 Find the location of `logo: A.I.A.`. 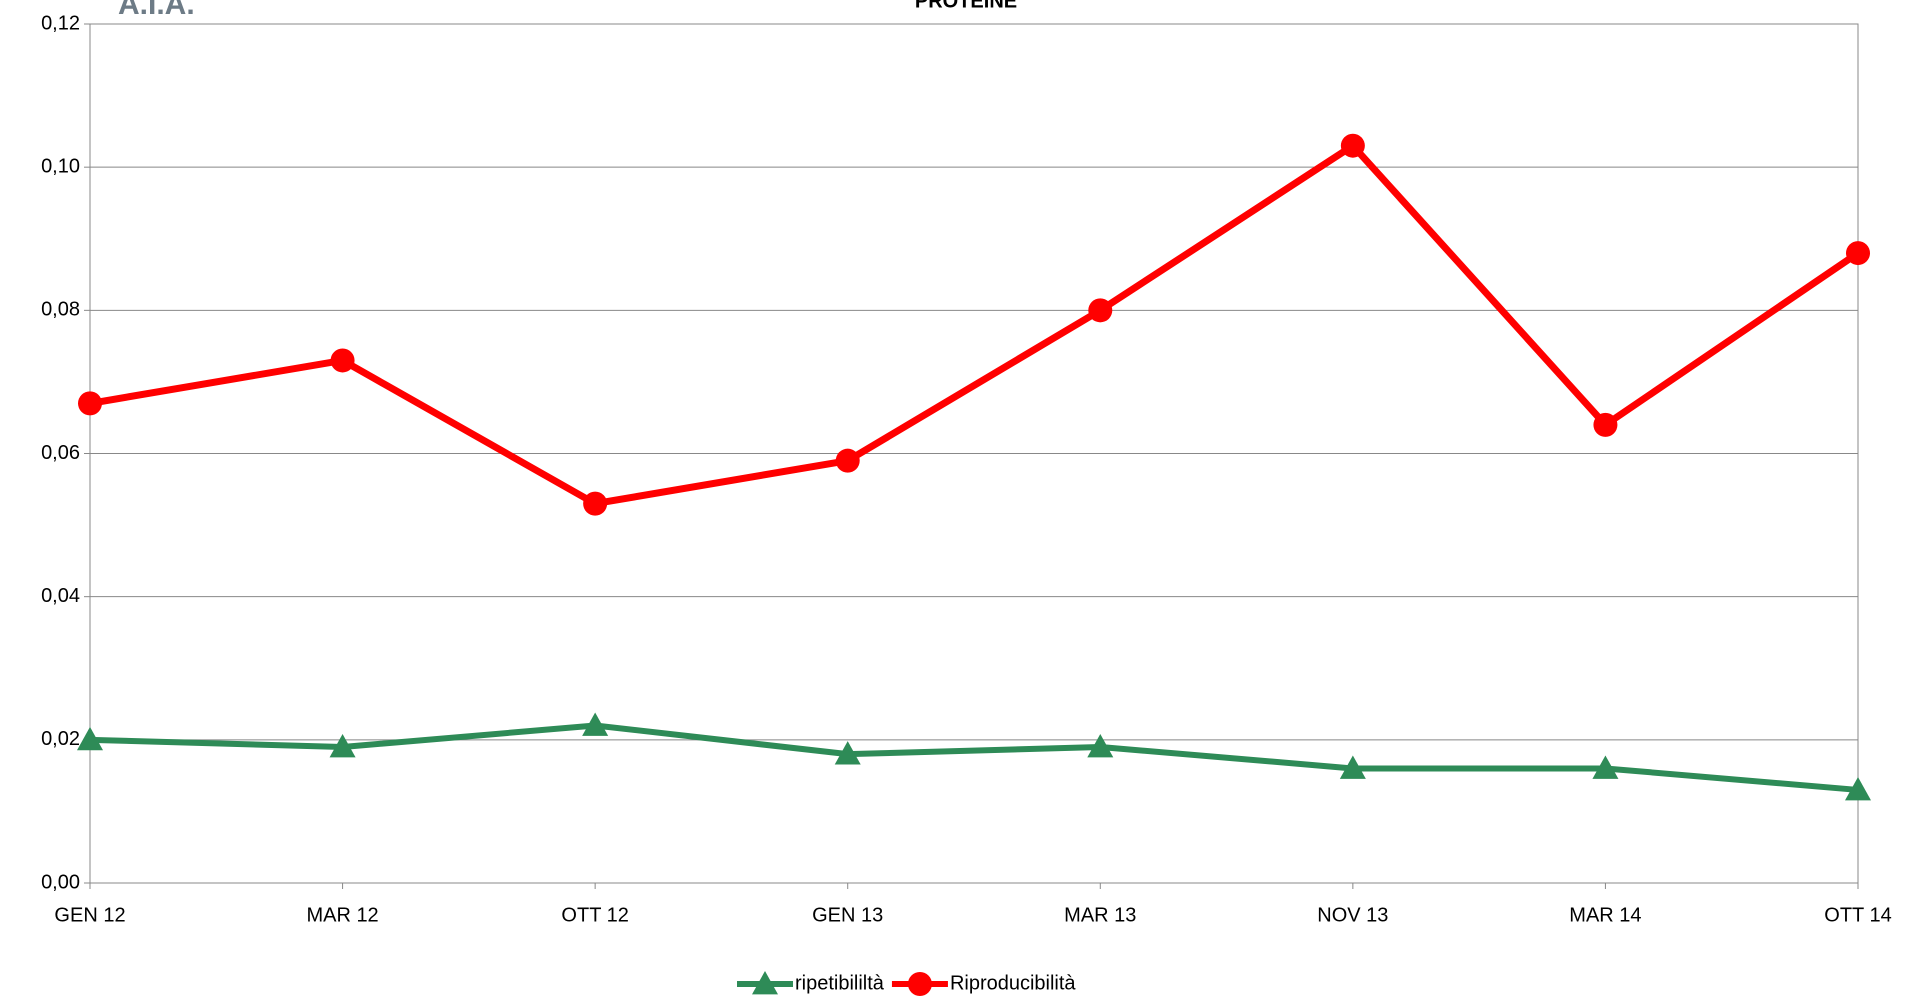

logo: A.I.A. is located at coordinates (156, 10).